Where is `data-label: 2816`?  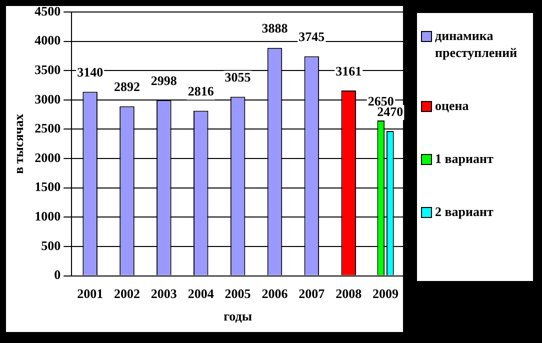 data-label: 2816 is located at coordinates (201, 91).